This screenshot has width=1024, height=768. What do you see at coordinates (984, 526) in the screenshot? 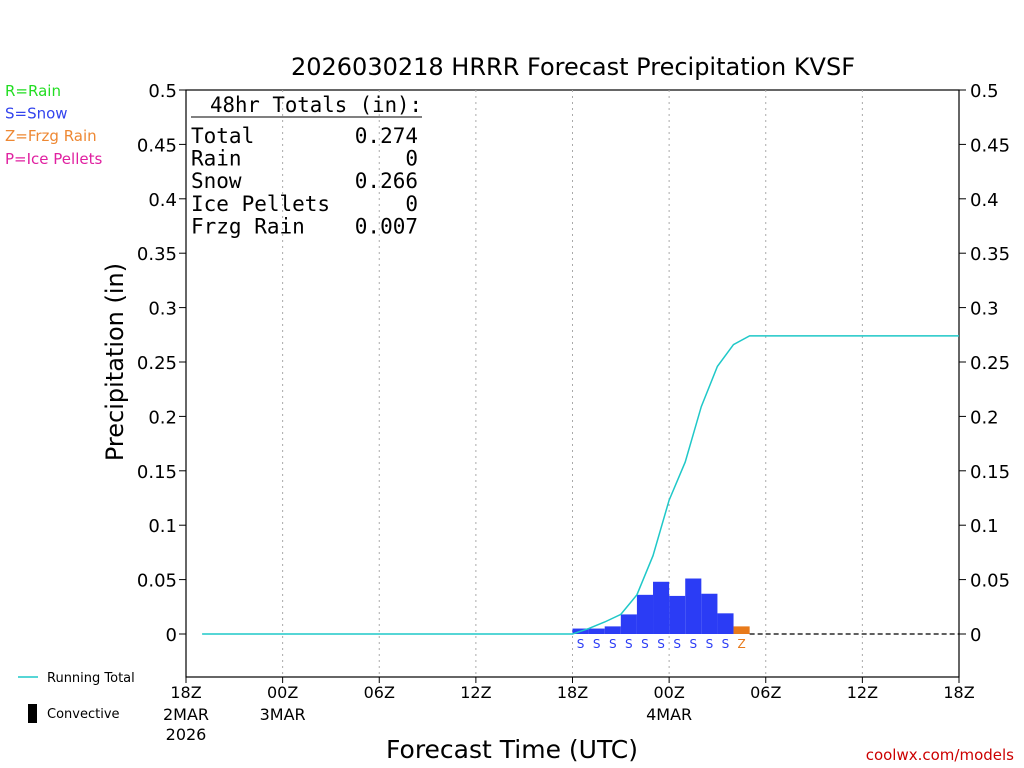
I see `y-tick-label-right: 0.1` at bounding box center [984, 526].